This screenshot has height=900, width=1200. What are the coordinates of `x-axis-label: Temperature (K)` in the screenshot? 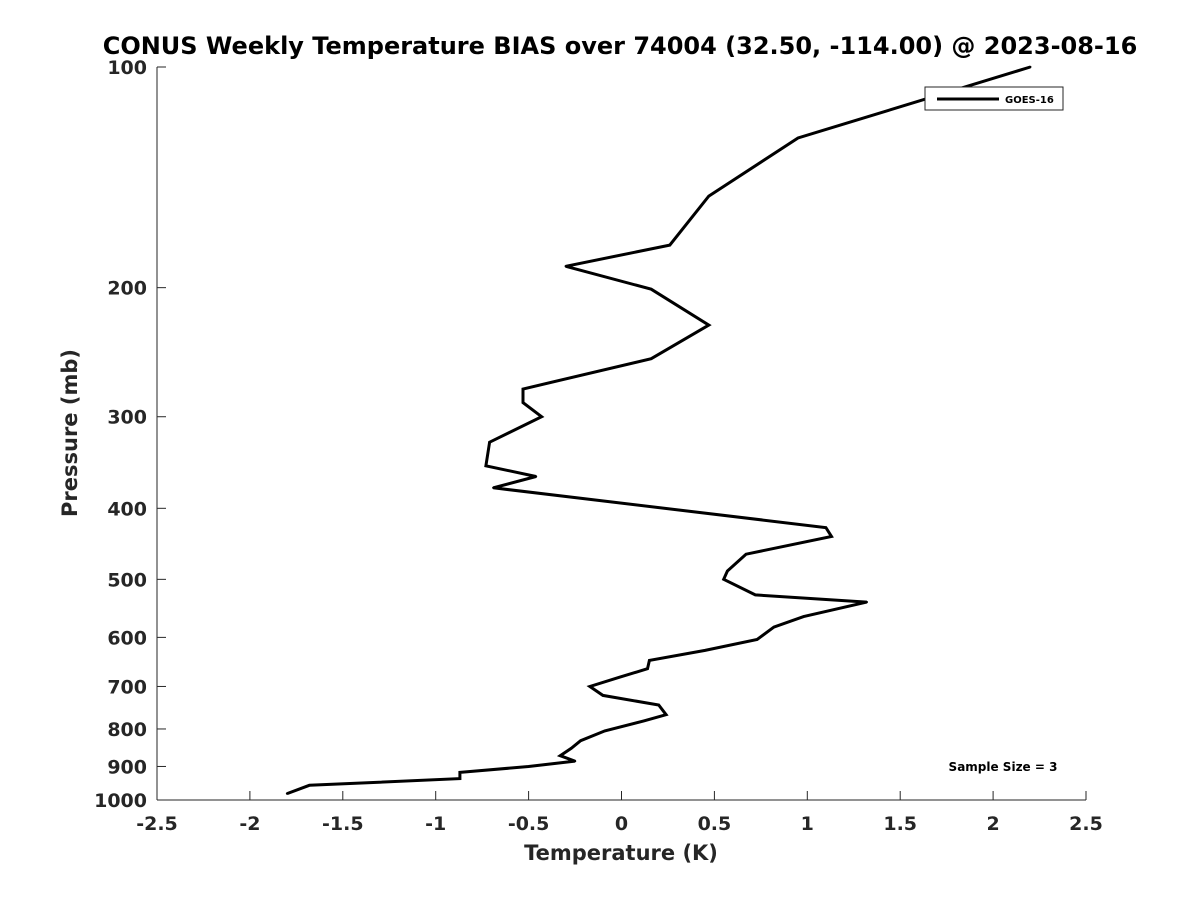 It's located at (621, 853).